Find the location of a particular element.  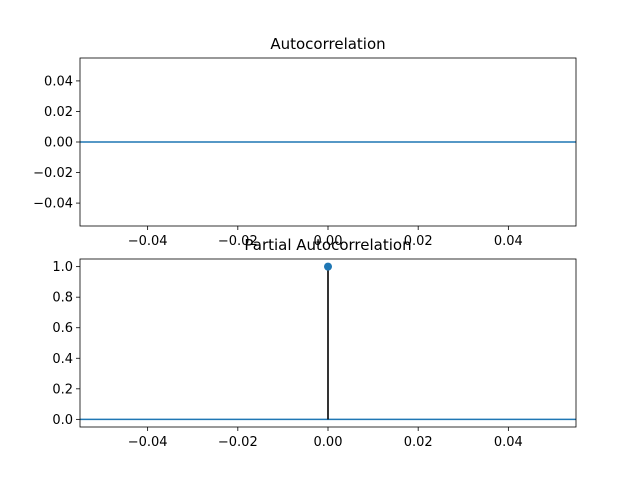

y-tick-label: 1.0 is located at coordinates (62, 267).